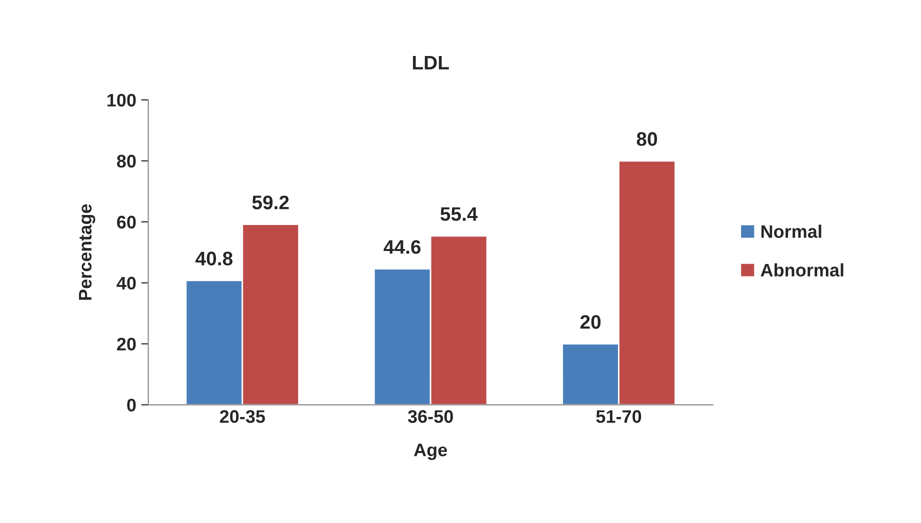 The width and height of the screenshot is (921, 523). Describe the element at coordinates (87, 252) in the screenshot. I see `y-axis-title: Percentage` at that location.